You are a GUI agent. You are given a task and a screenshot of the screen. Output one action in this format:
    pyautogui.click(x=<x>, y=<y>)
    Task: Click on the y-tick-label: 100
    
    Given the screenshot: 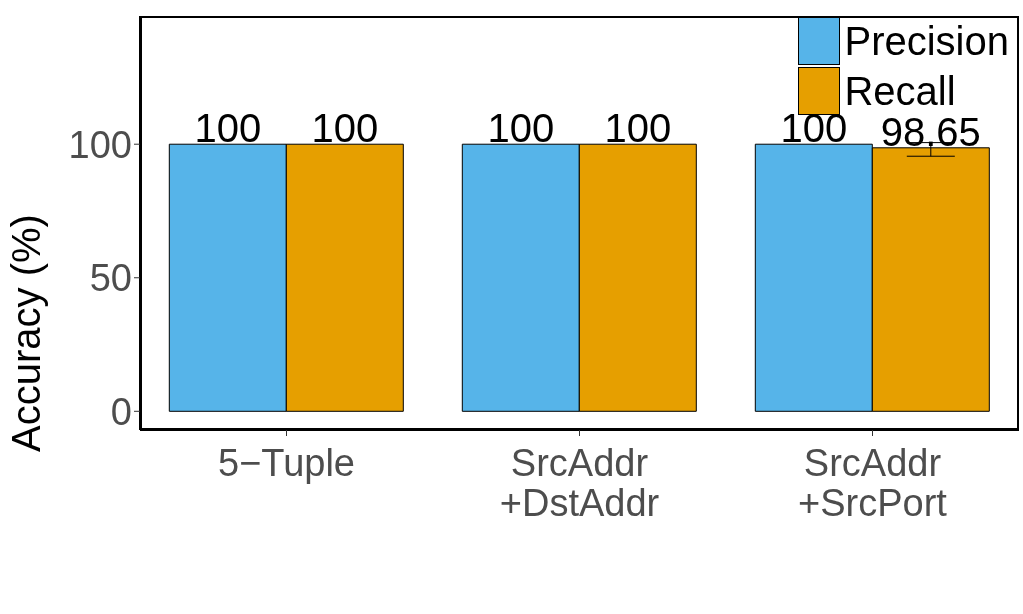 What is the action you would take?
    pyautogui.click(x=100, y=144)
    